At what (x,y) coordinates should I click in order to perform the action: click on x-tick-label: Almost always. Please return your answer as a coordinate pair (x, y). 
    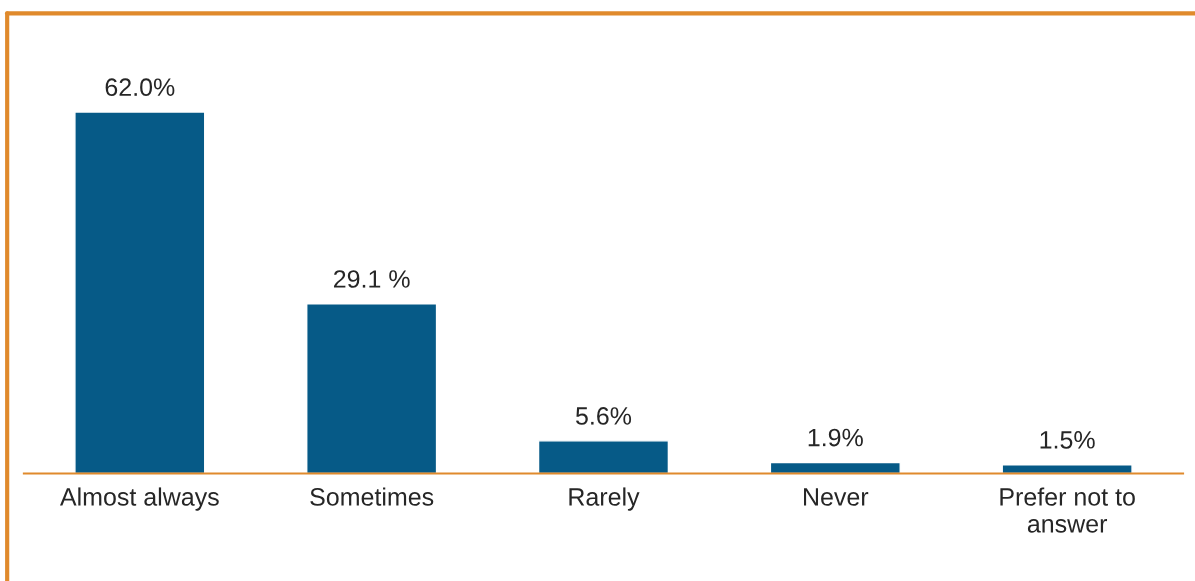
    Looking at the image, I should click on (139, 499).